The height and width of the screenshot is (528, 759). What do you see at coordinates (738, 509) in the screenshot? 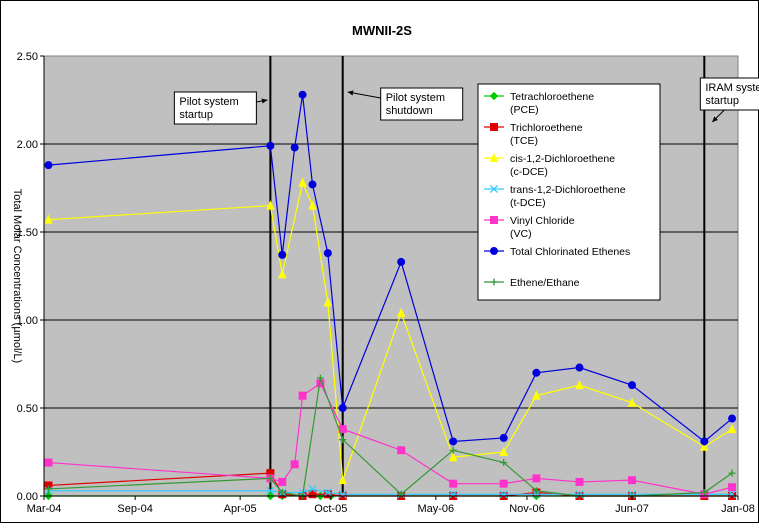
I see `x-tick-label: Jan-08` at bounding box center [738, 509].